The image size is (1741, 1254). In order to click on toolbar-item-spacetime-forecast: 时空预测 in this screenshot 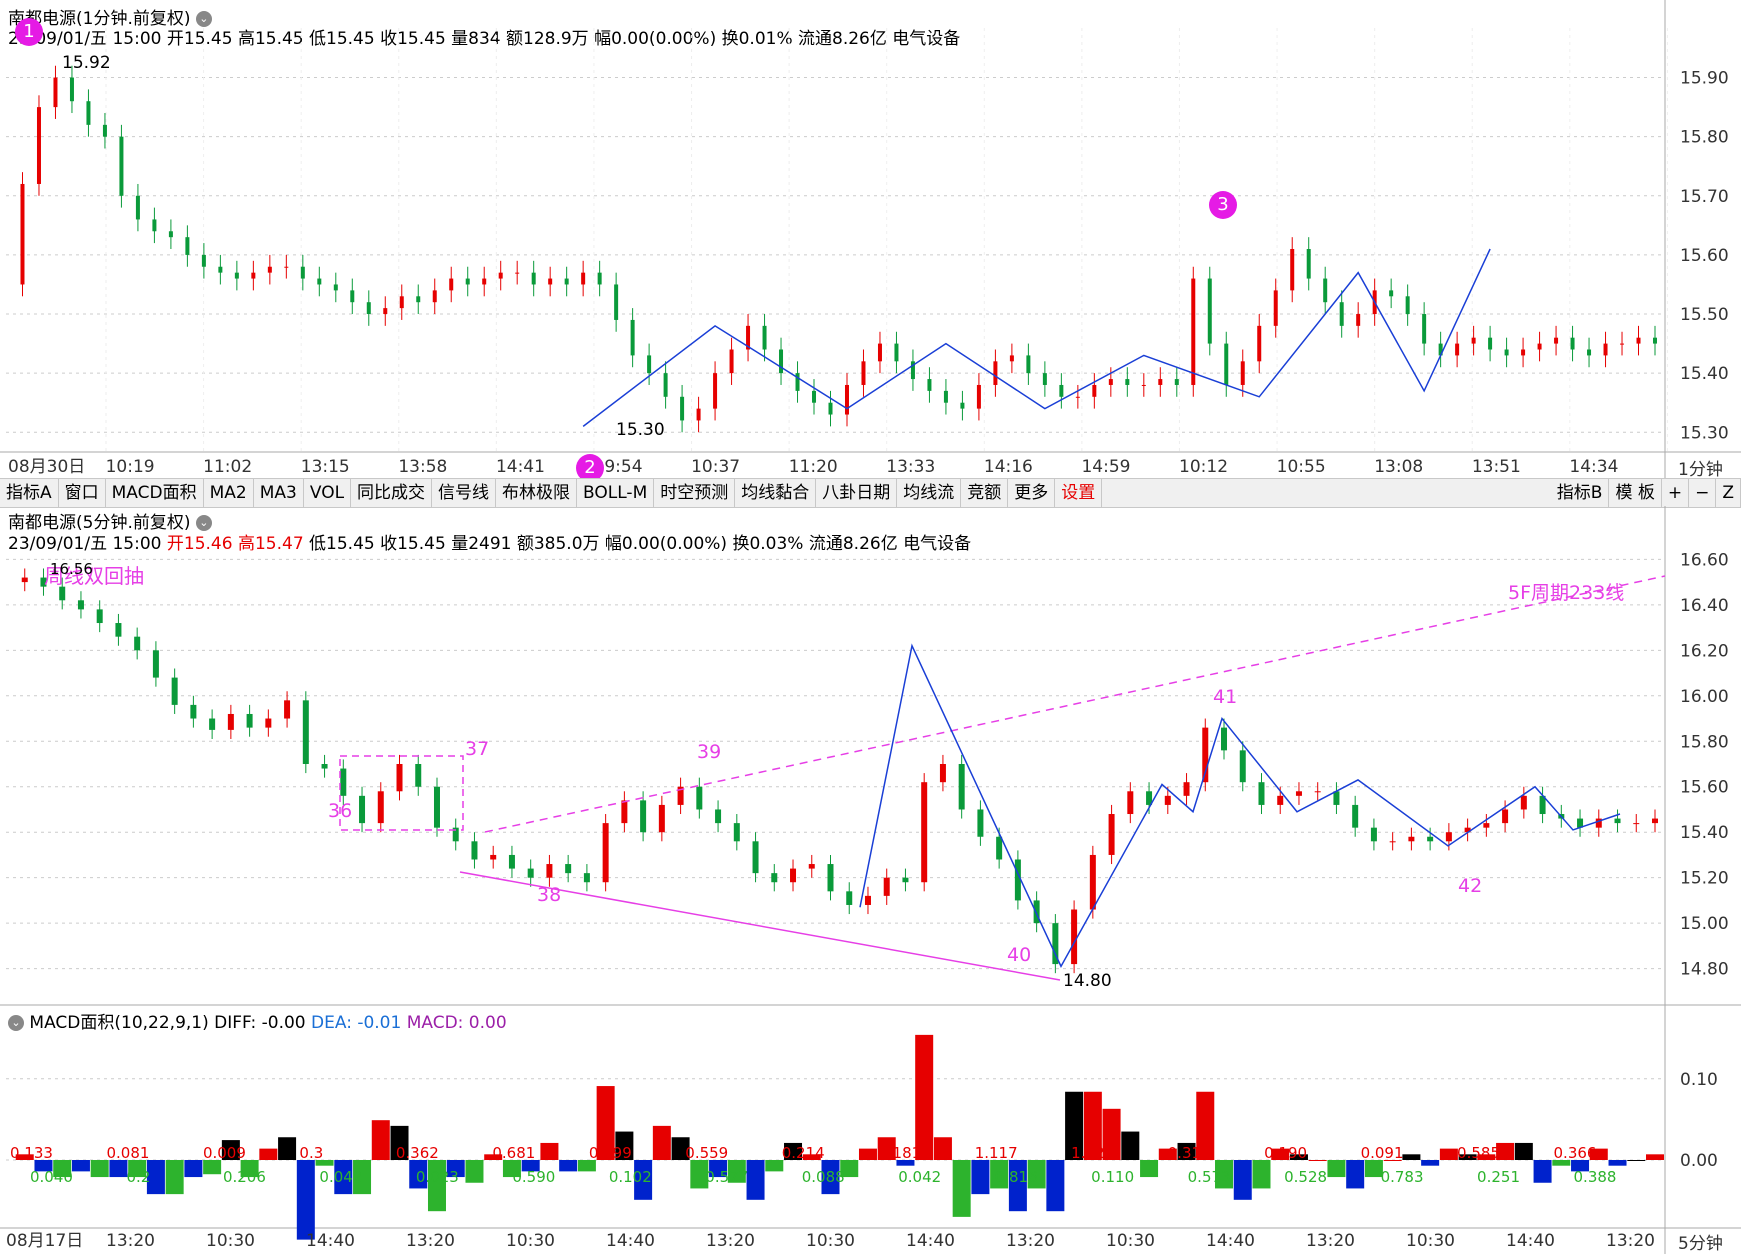, I will do `click(695, 493)`.